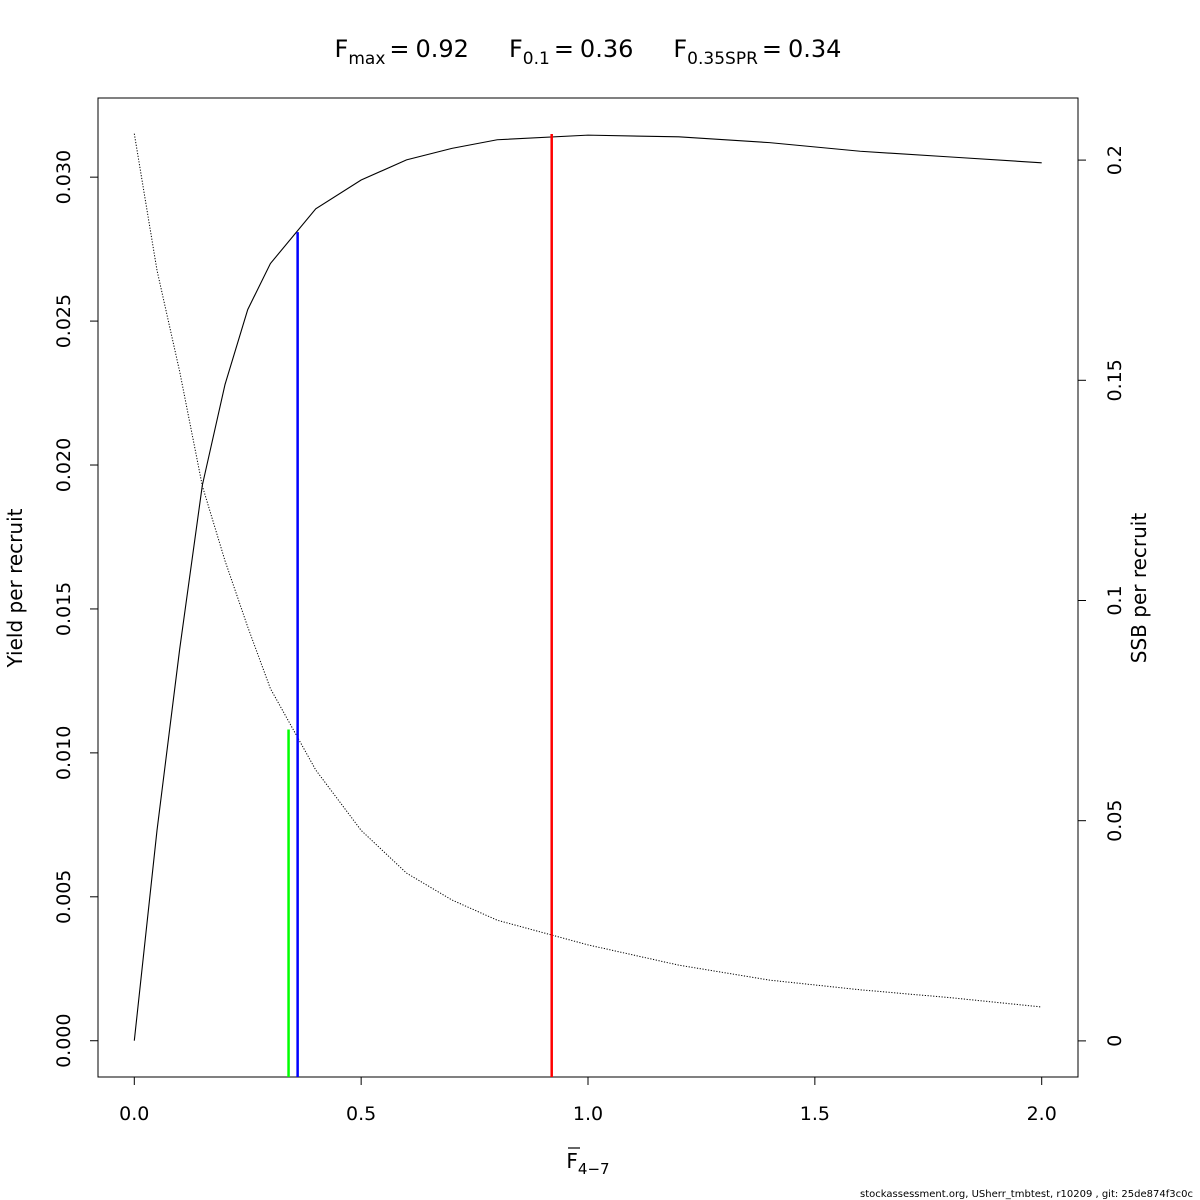  I want to click on x-tick-label: 1.0, so click(588, 1114).